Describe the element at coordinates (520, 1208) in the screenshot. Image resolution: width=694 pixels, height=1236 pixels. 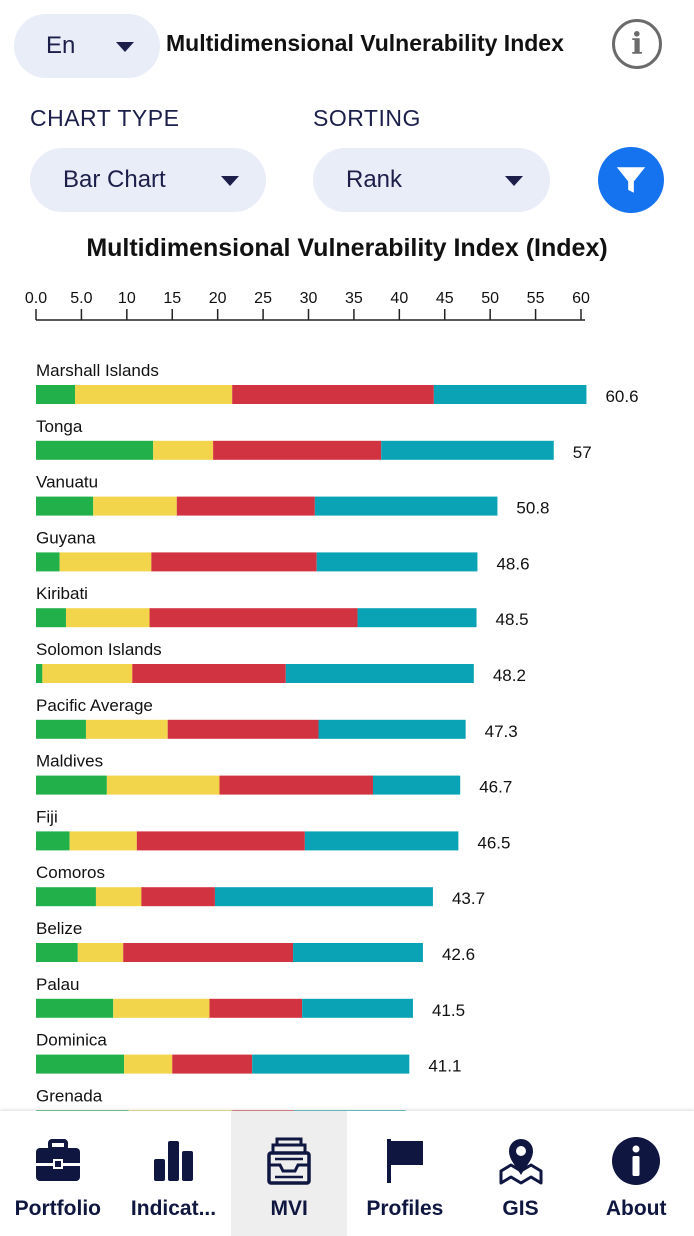
I see `nav-label: GIS` at that location.